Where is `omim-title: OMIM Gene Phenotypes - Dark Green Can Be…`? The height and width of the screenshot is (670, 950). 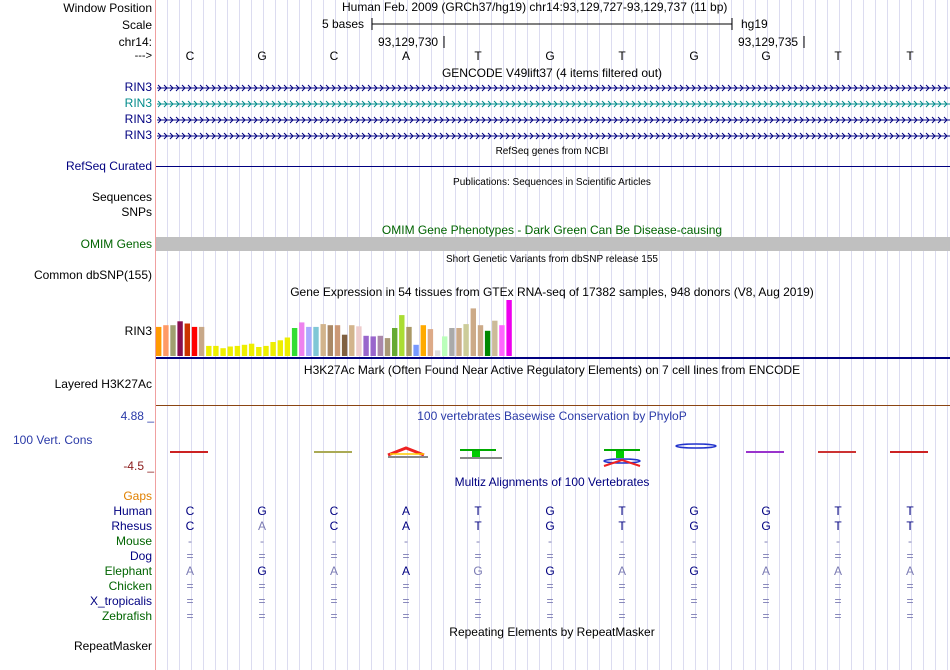 omim-title: OMIM Gene Phenotypes - Dark Green Can Be… is located at coordinates (552, 230).